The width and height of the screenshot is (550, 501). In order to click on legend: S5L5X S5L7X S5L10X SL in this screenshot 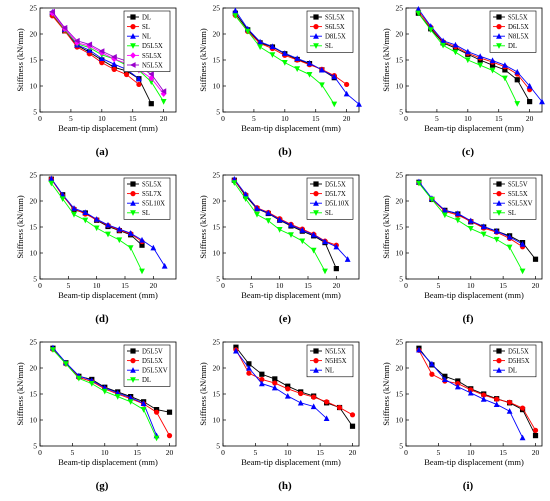, I will do `click(147, 198)`.